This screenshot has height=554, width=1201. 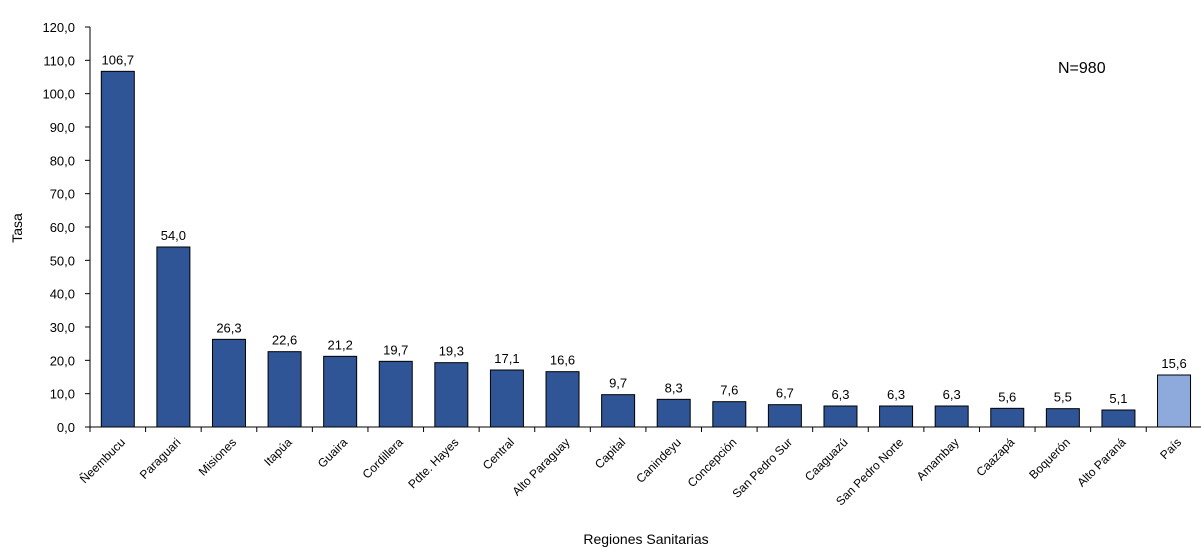 What do you see at coordinates (62, 294) in the screenshot?
I see `y-tick-label: 40,0` at bounding box center [62, 294].